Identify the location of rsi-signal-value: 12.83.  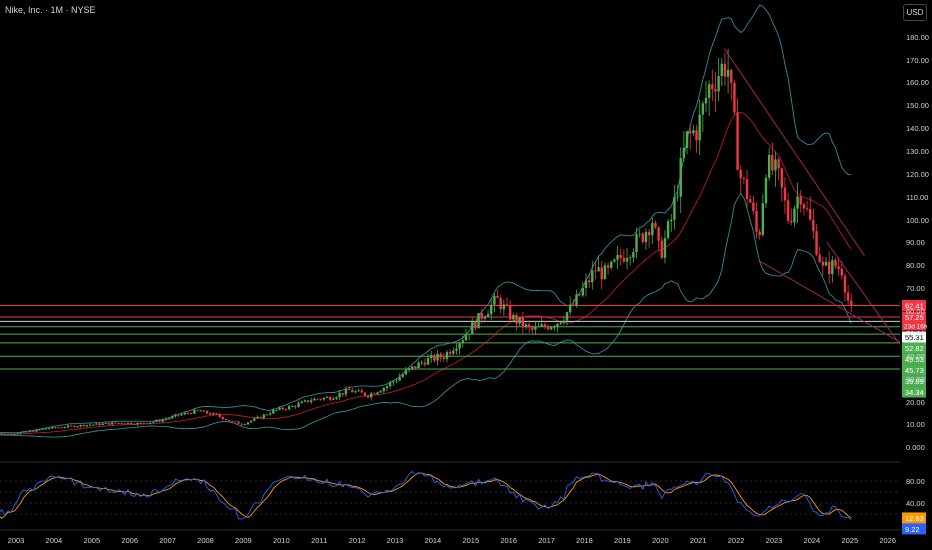
(914, 518).